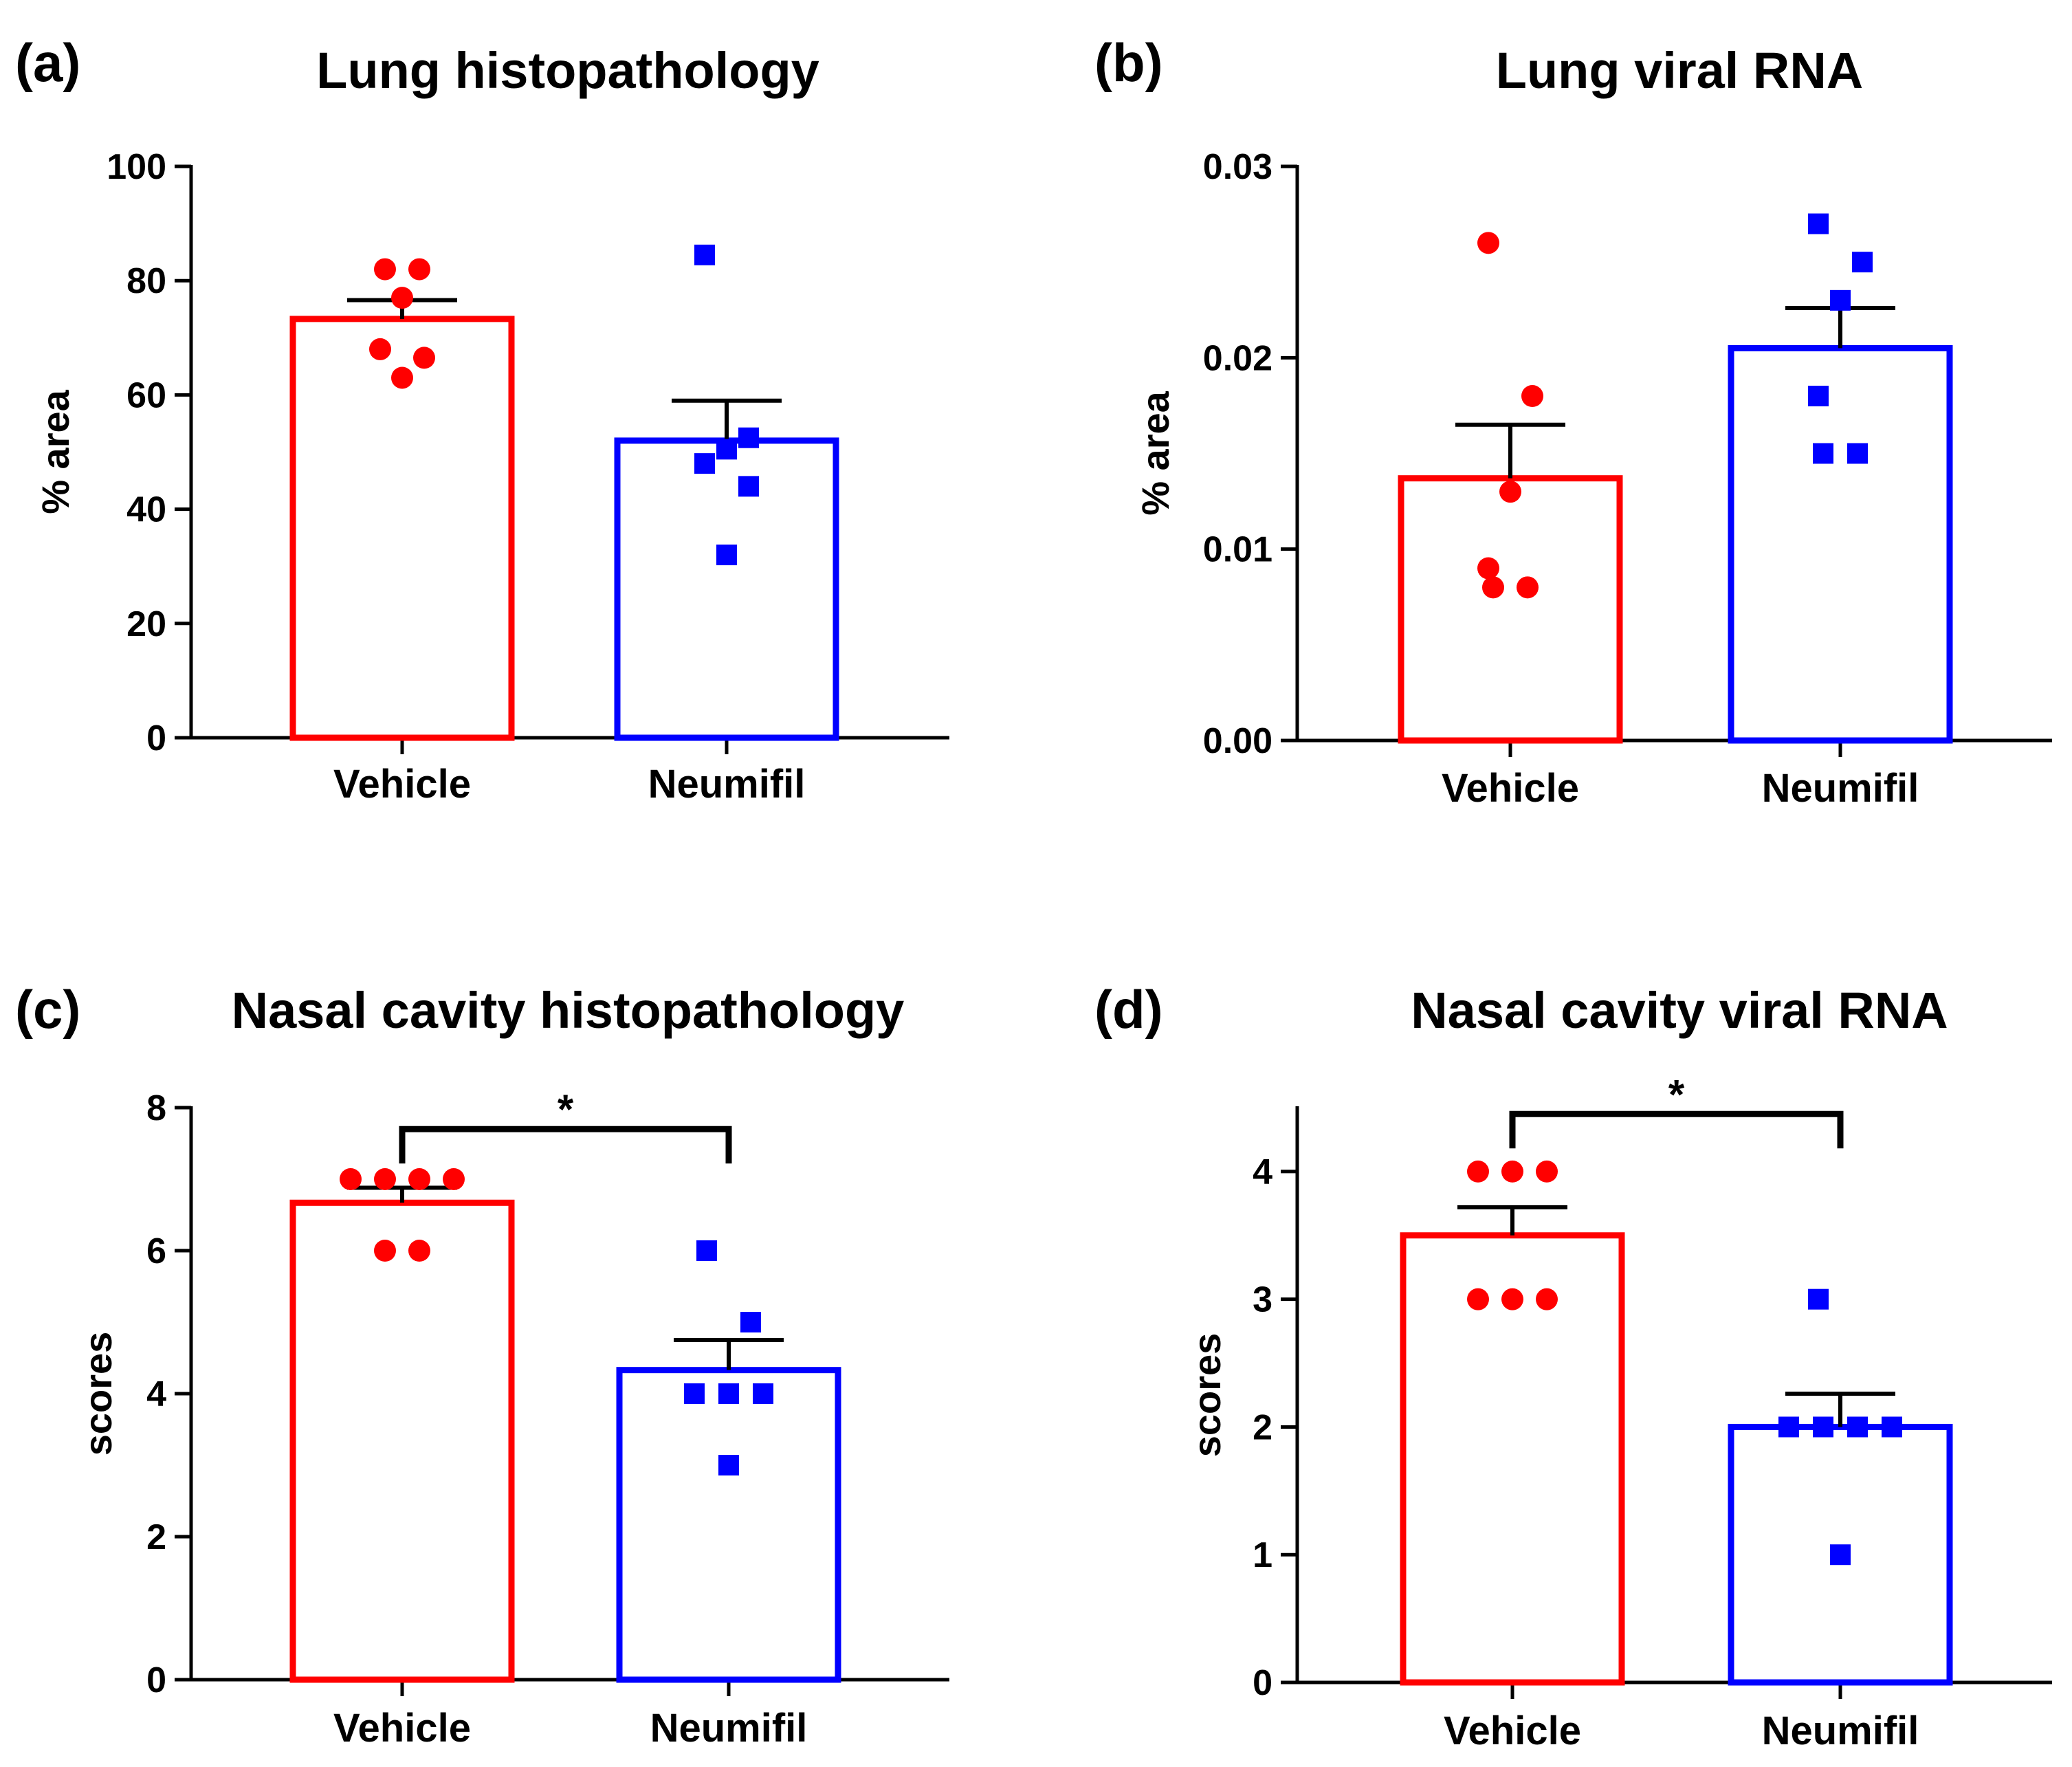  Describe the element at coordinates (146, 395) in the screenshot. I see `y-tick-label: 60` at that location.